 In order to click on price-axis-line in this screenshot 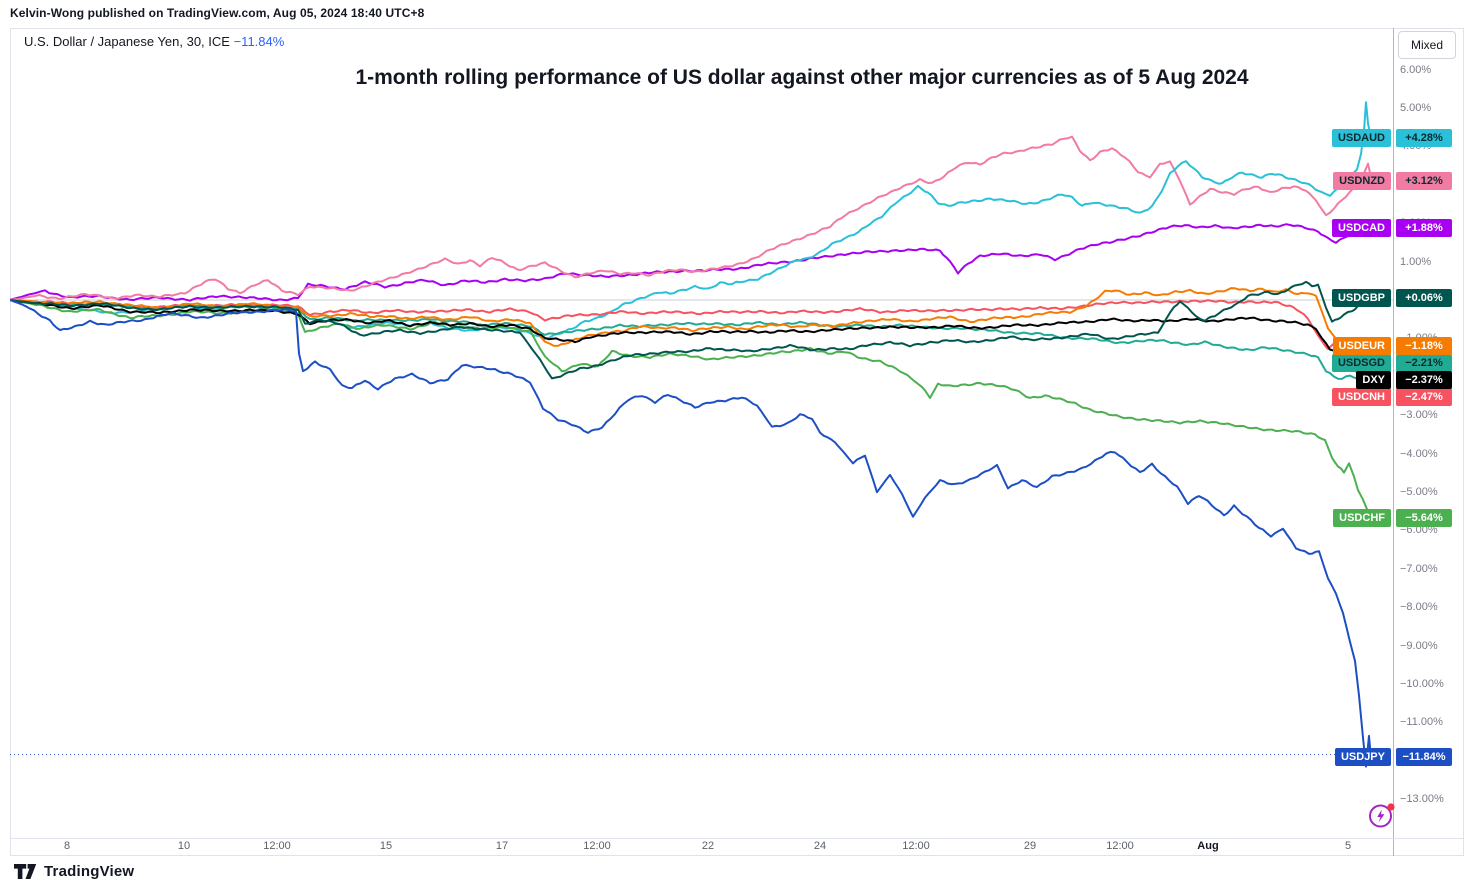, I will do `click(1393, 442)`.